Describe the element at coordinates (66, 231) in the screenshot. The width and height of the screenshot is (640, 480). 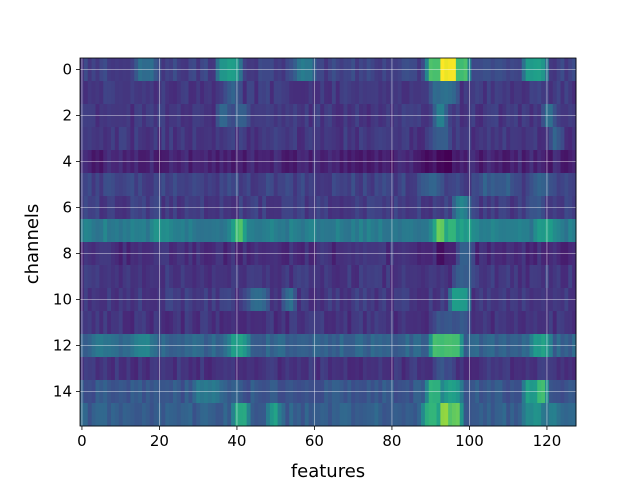
I see `y-axis-ticks: 0 2 4 6 8 10 12 14` at that location.